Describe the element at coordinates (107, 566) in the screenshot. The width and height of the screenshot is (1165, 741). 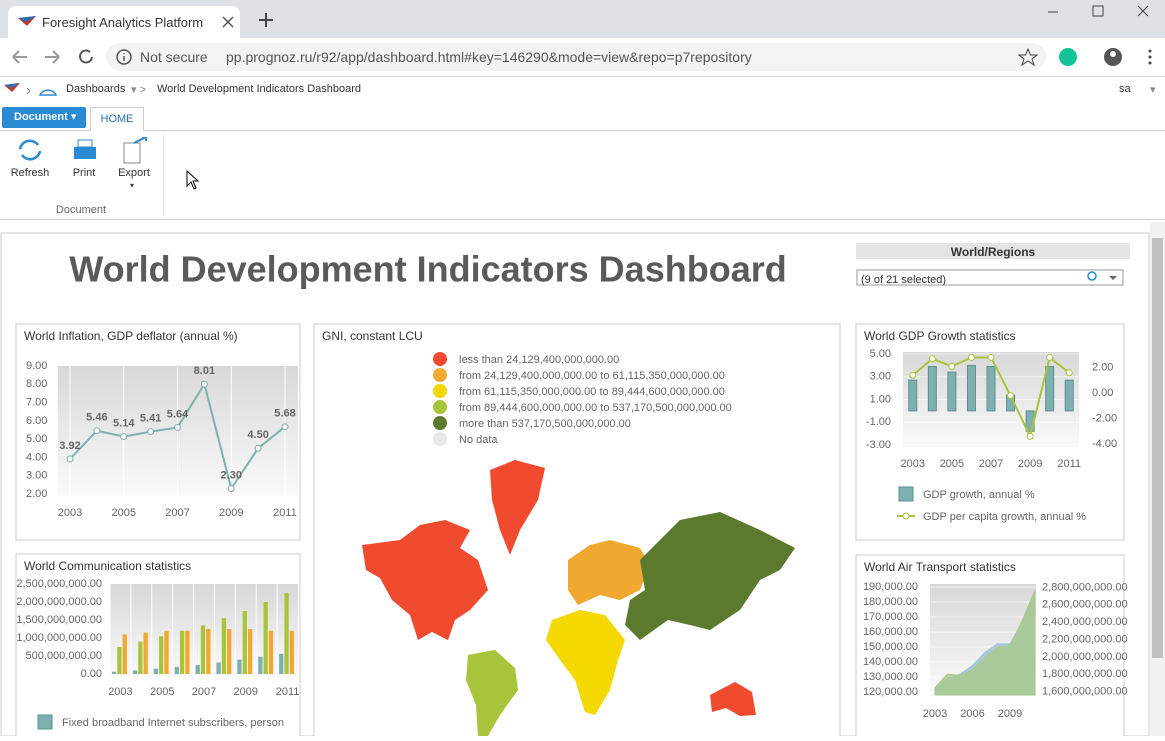
I see `panel-title: World Communication statistics` at that location.